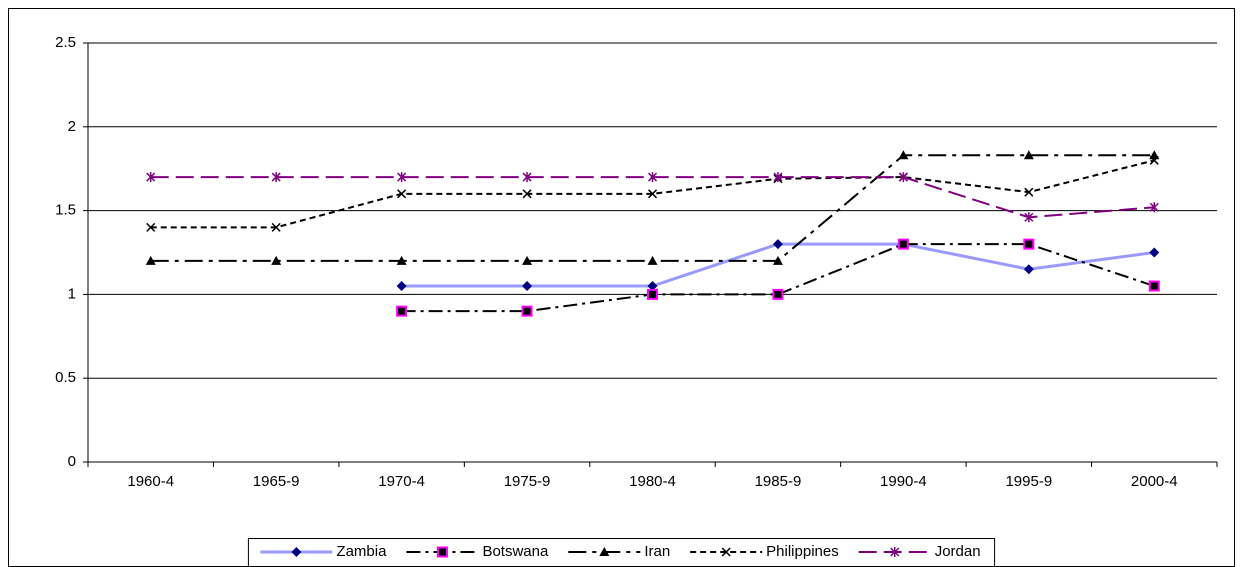 Image resolution: width=1243 pixels, height=567 pixels. I want to click on y-tick-label: 1.5, so click(65, 210).